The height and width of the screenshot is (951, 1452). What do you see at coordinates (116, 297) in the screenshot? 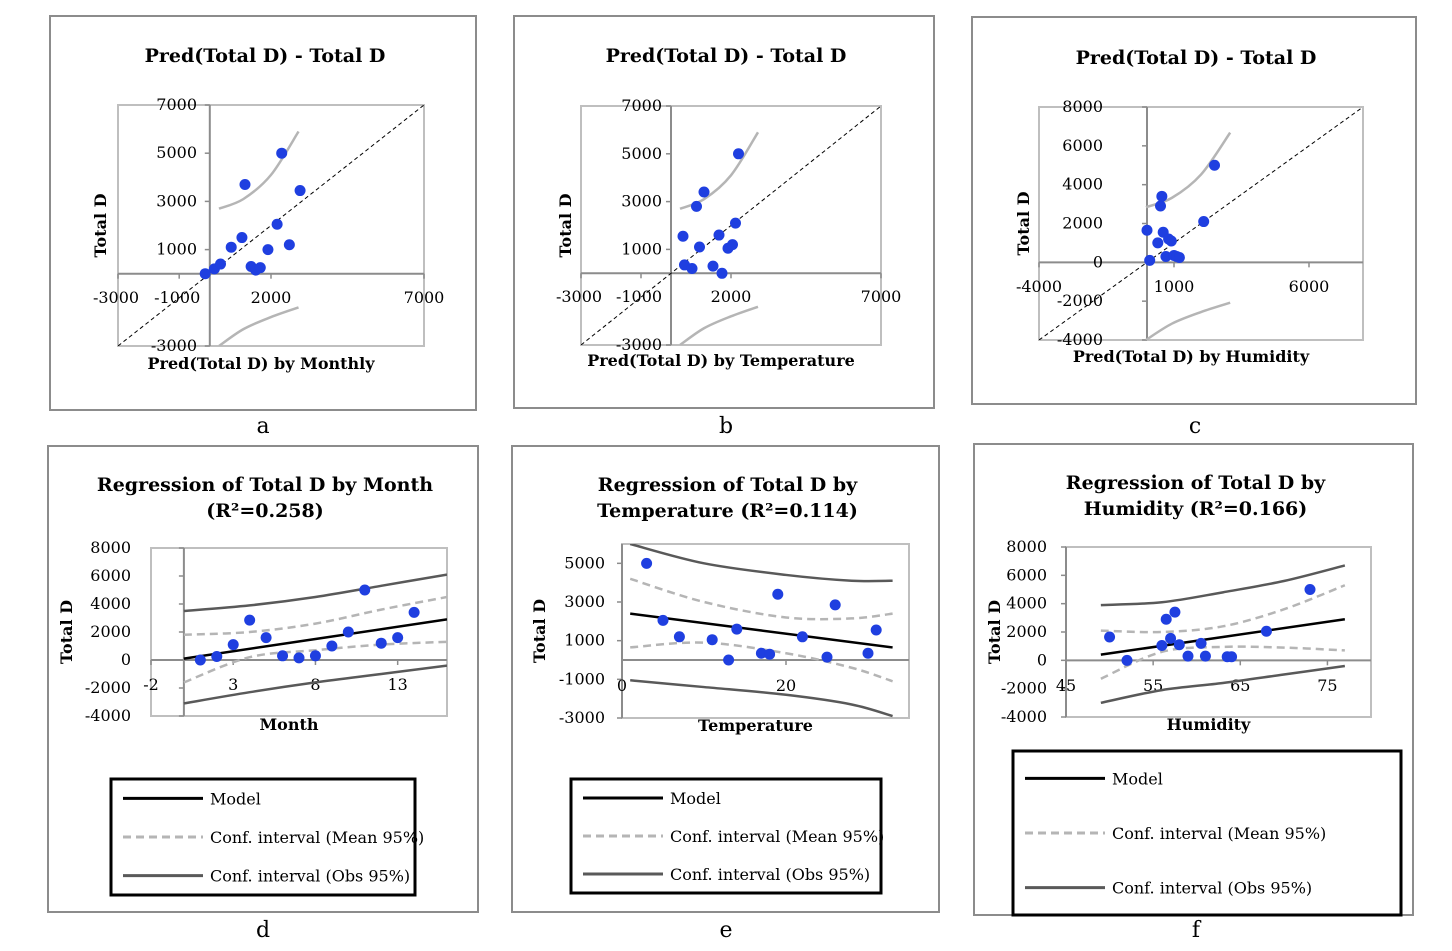
I see `x-tick-label: -3000` at bounding box center [116, 297].